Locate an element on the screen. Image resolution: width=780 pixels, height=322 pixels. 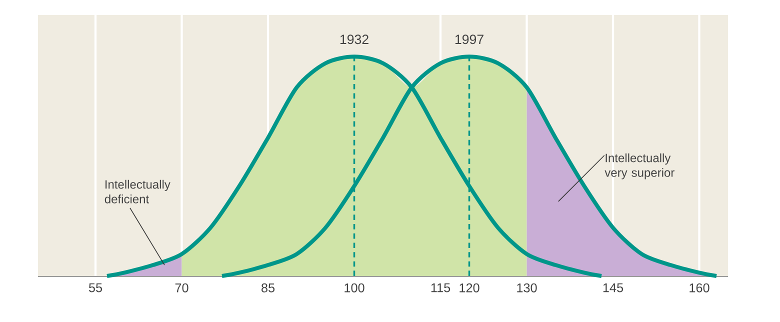
x-tick-label: 130 is located at coordinates (527, 287).